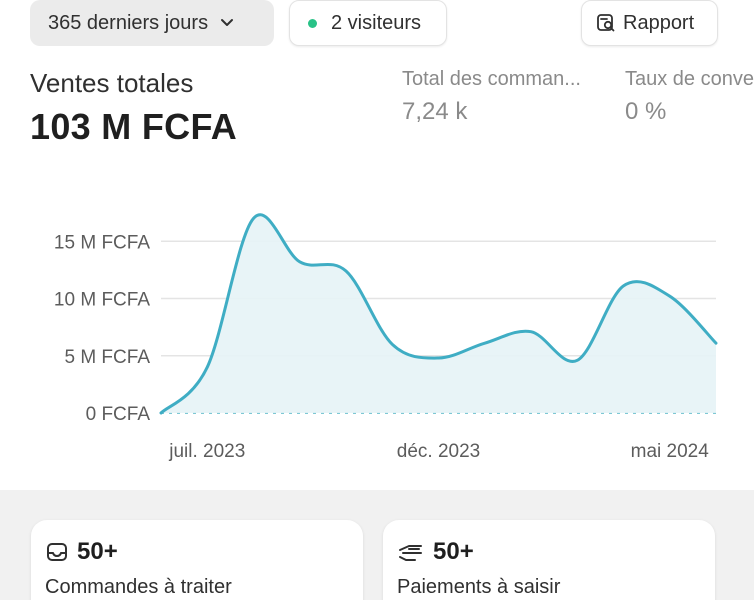  What do you see at coordinates (97, 551) in the screenshot?
I see `orders-to-process-count: 50+` at bounding box center [97, 551].